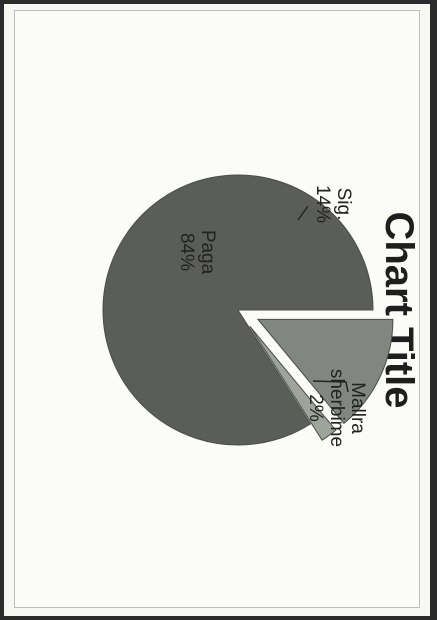  Describe the element at coordinates (197, 252) in the screenshot. I see `slice-label-paga: Paga84%` at that location.